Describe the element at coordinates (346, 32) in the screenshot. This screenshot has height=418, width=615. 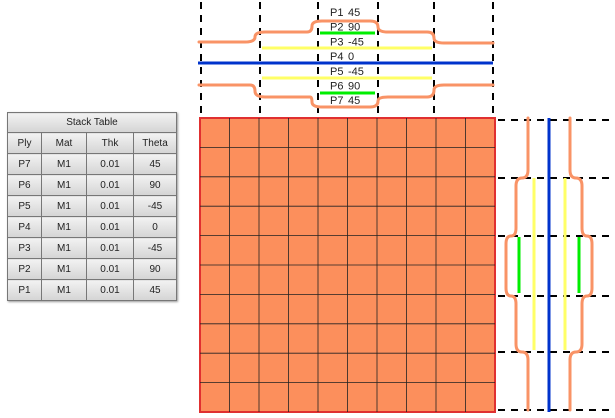
I see `thickness-curve-top` at that location.